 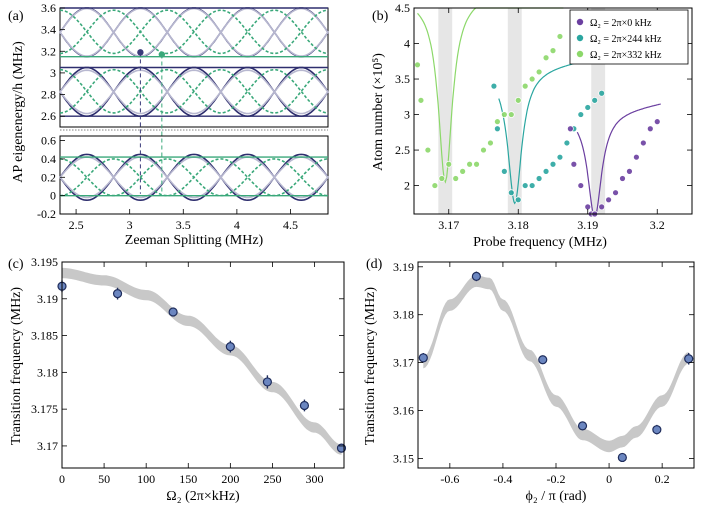 What do you see at coordinates (48, 116) in the screenshot?
I see `panel-a-ytick-label: 2.6` at bounding box center [48, 116].